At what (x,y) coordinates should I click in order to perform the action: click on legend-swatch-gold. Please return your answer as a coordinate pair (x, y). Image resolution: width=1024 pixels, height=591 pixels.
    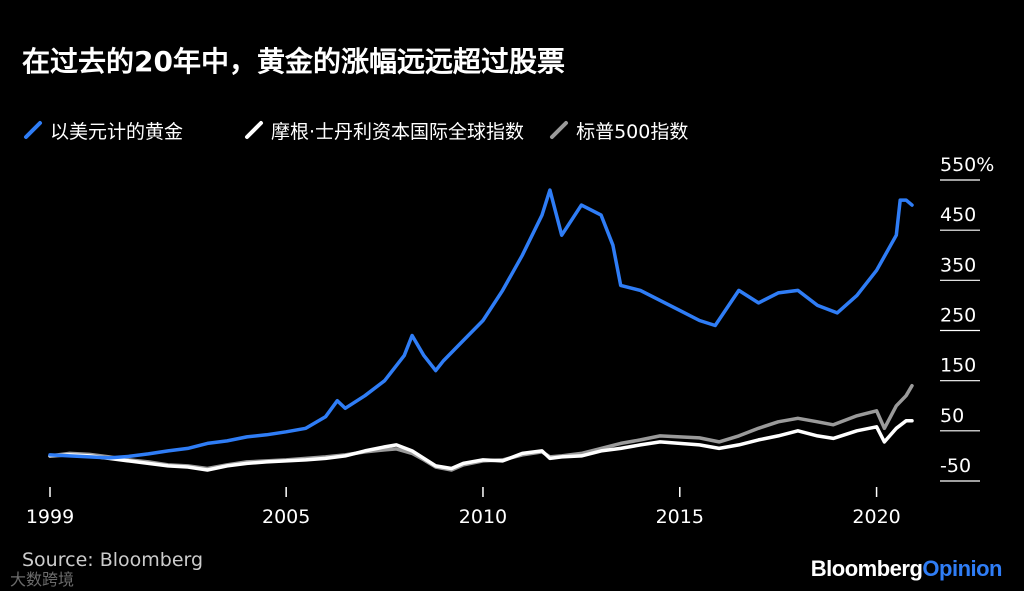
    Looking at the image, I should click on (33, 130).